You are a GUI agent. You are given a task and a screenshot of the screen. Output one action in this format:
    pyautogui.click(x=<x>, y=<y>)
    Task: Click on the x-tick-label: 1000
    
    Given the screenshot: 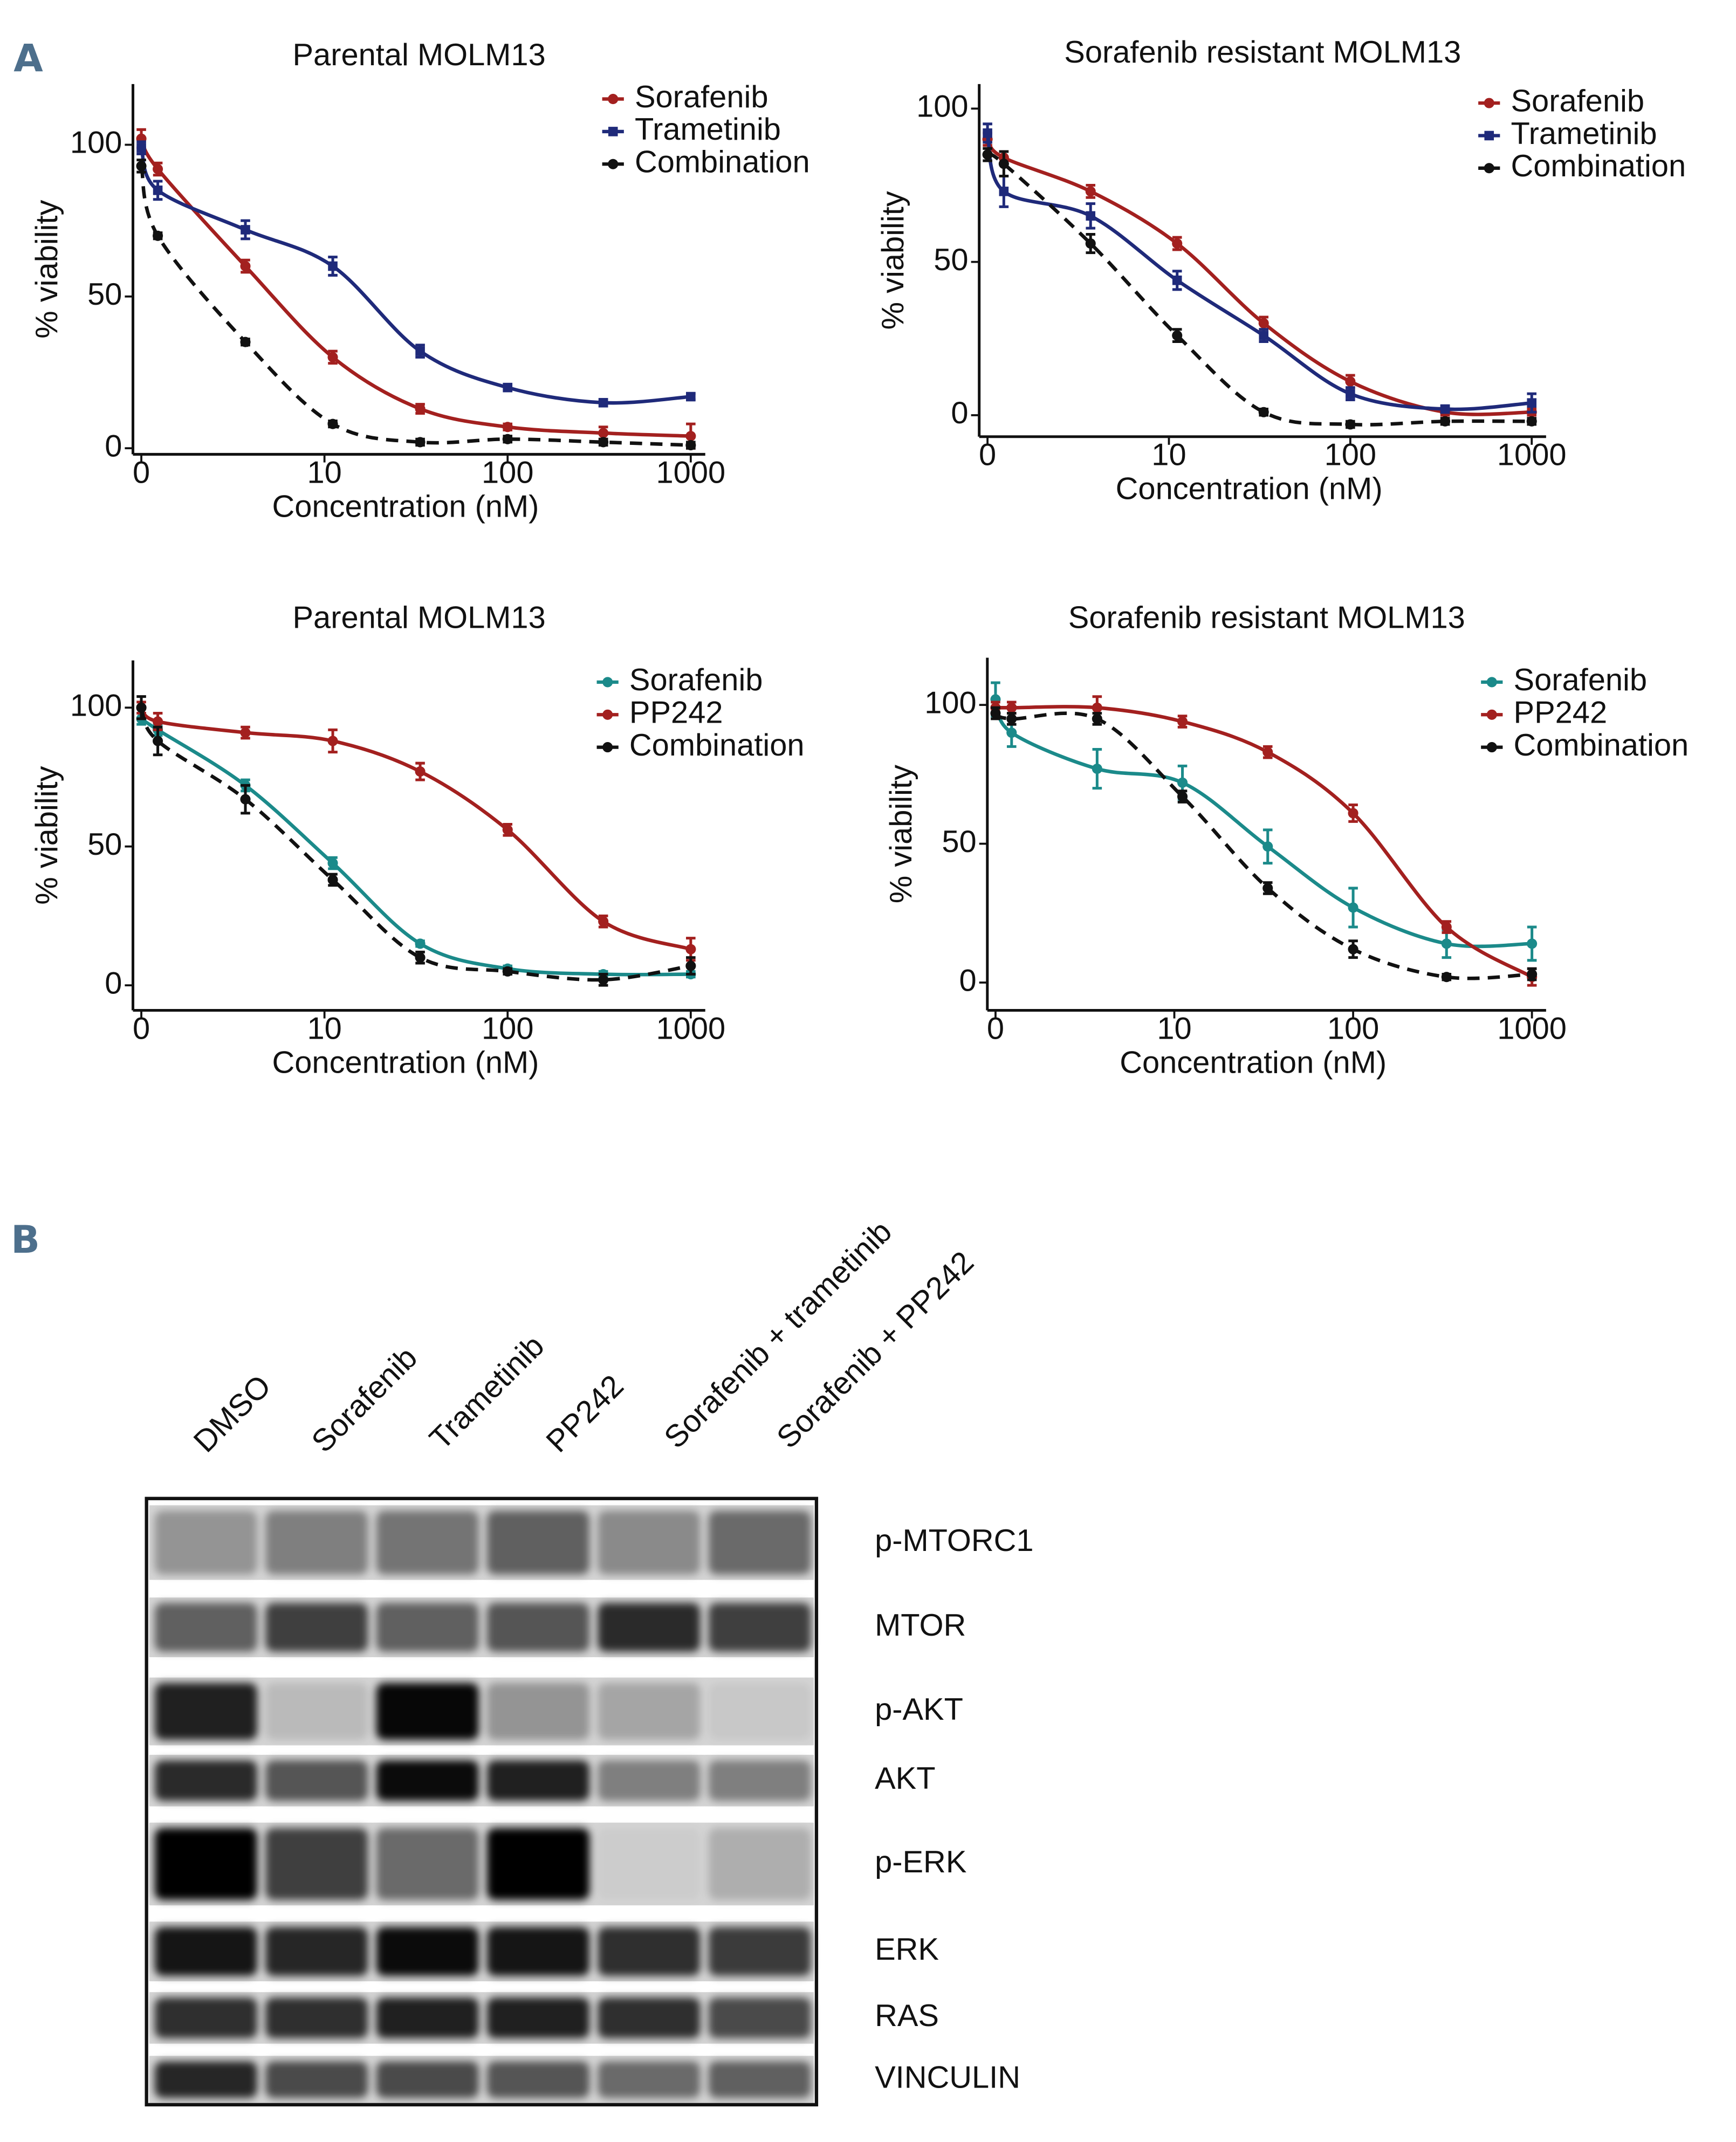 What is the action you would take?
    pyautogui.click(x=691, y=473)
    